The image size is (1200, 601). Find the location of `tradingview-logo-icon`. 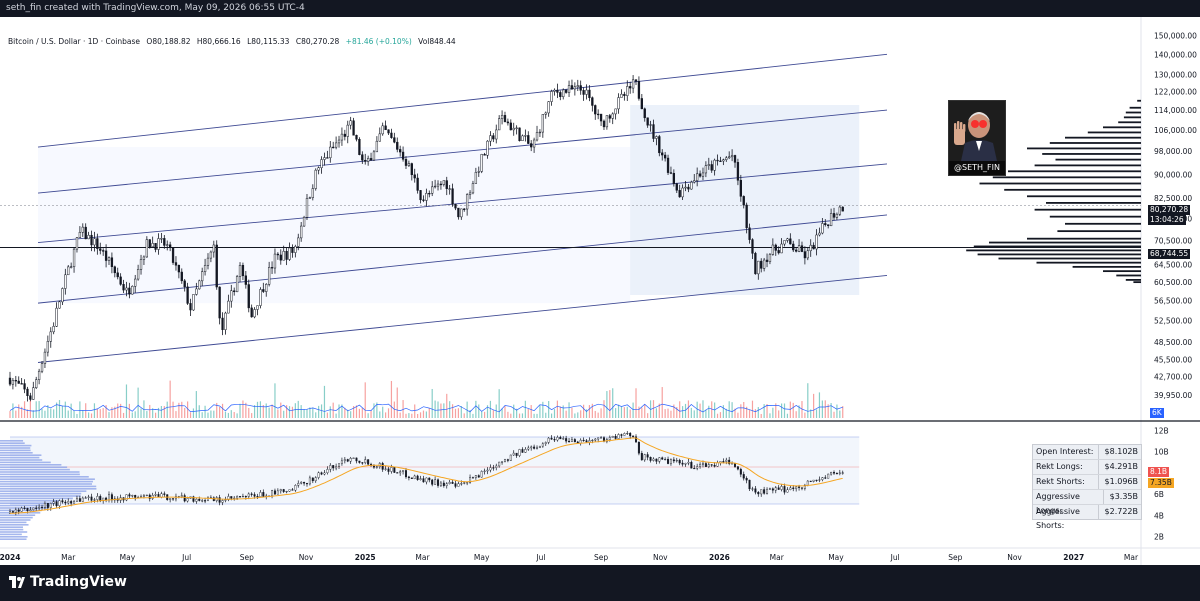

tradingview-logo-icon is located at coordinates (17, 583).